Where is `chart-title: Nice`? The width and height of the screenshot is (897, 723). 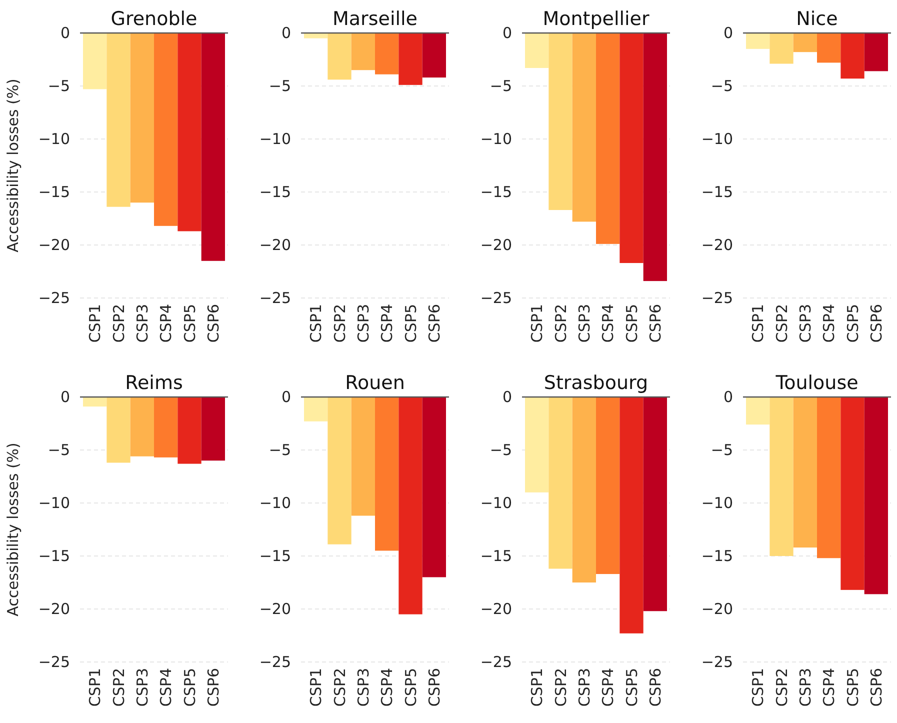
chart-title: Nice is located at coordinates (817, 19).